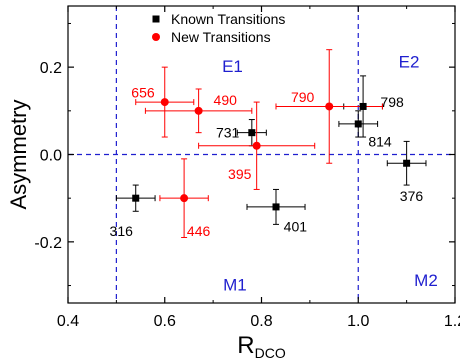 This screenshot has width=460, height=362. Describe the element at coordinates (240, 174) in the screenshot. I see `point-label: 395` at that location.